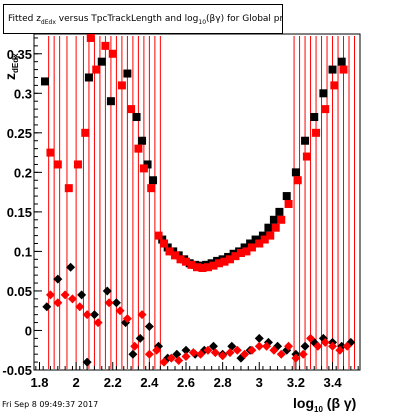  What do you see at coordinates (113, 382) in the screenshot?
I see `x-tick-label: 2.2` at bounding box center [113, 382].